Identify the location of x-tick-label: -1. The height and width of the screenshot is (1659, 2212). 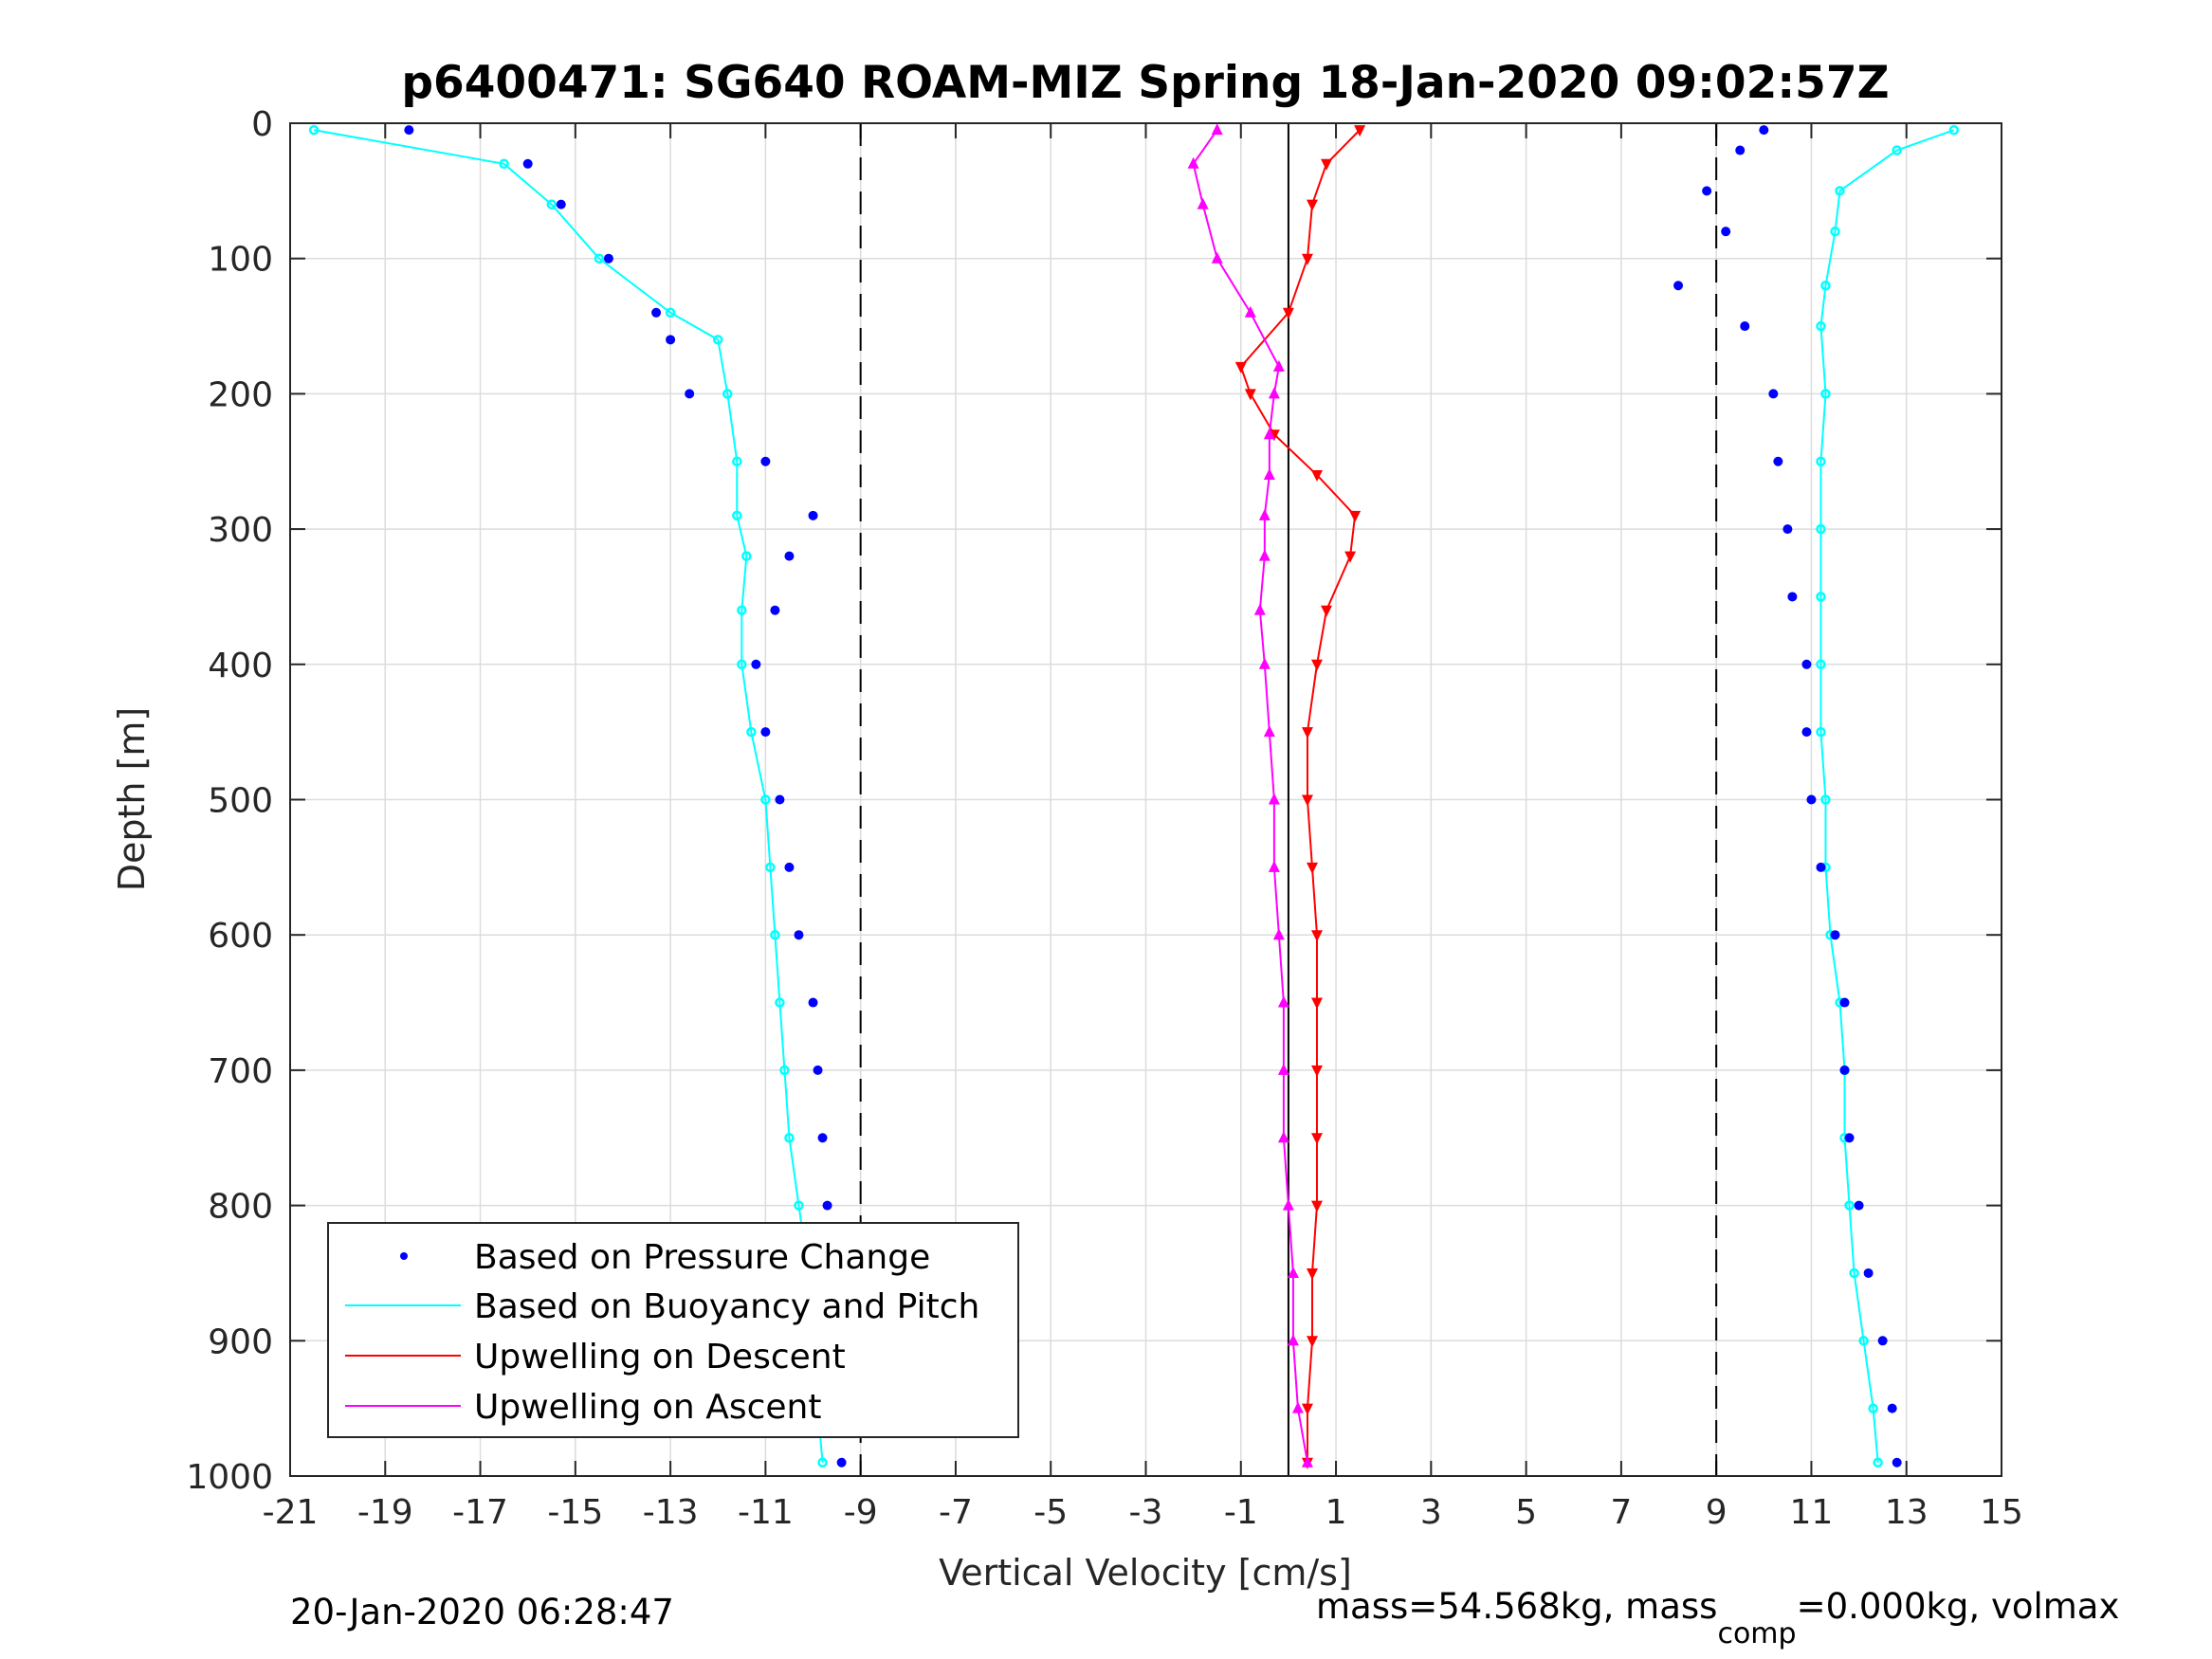
(1241, 1512).